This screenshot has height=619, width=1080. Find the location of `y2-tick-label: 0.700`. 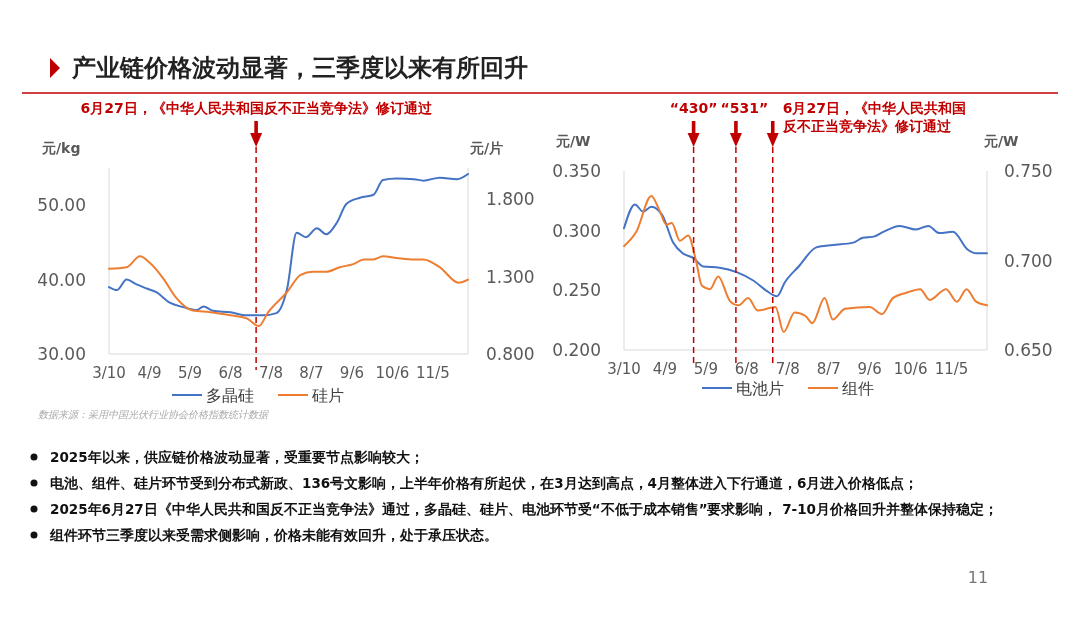

y2-tick-label: 0.700 is located at coordinates (1028, 260).